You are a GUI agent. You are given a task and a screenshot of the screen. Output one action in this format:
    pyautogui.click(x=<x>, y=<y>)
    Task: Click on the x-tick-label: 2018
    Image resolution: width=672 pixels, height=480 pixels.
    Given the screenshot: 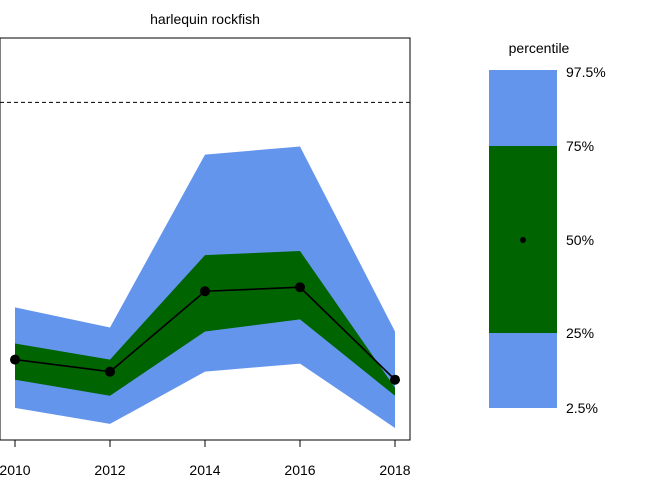 What is the action you would take?
    pyautogui.click(x=394, y=470)
    